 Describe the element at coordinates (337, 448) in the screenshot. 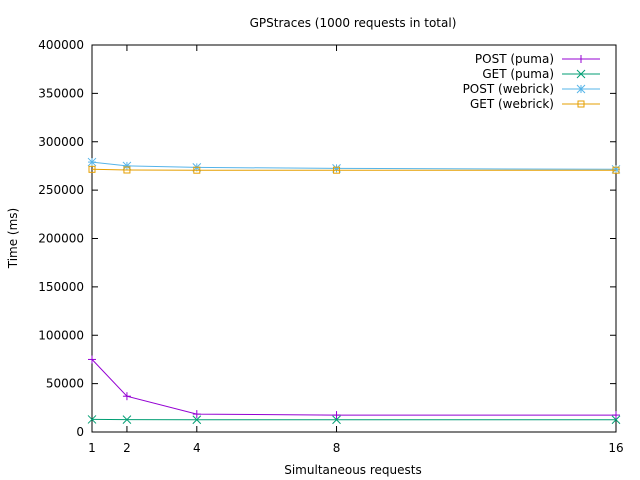

I see `x-tick-label: 8` at that location.